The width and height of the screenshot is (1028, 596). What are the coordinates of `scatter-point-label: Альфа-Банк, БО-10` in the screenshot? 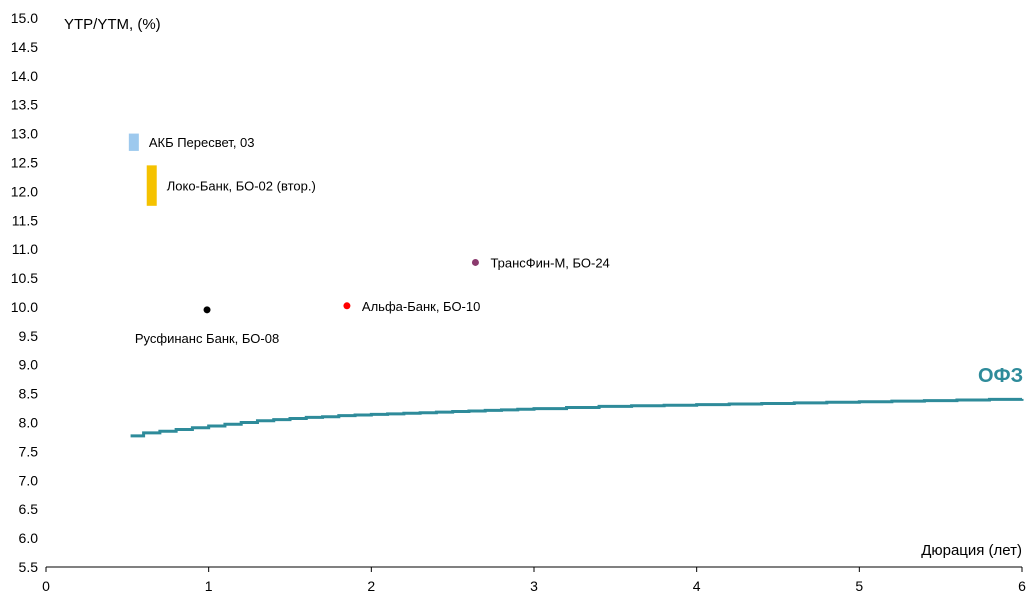 It's located at (421, 306).